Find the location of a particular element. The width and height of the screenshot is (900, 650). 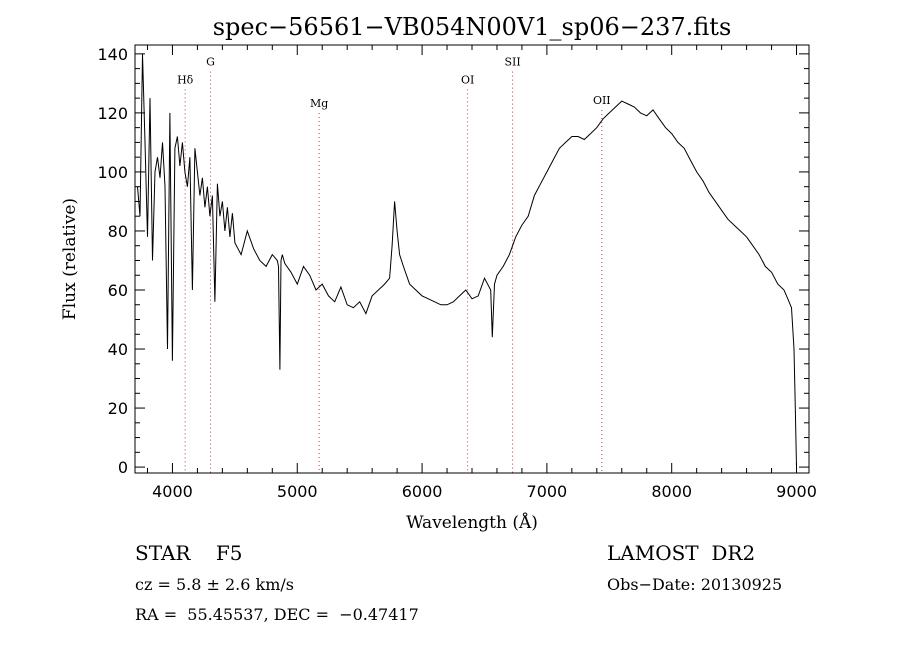

y-tick-label: 140 is located at coordinates (112, 54).